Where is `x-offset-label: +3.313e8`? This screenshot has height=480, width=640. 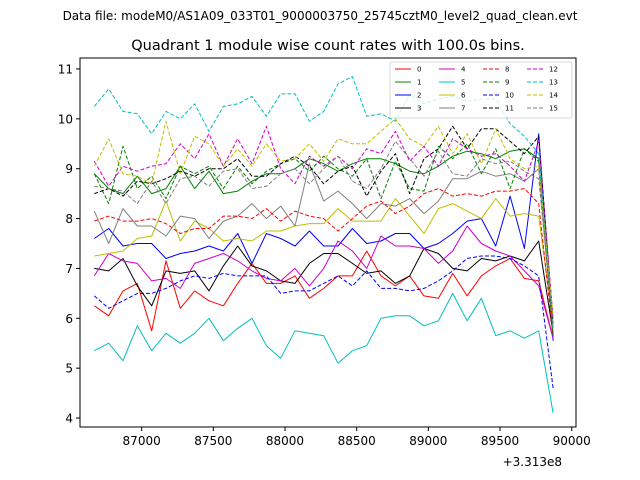
x-offset-label: +3.313e8 is located at coordinates (532, 462).